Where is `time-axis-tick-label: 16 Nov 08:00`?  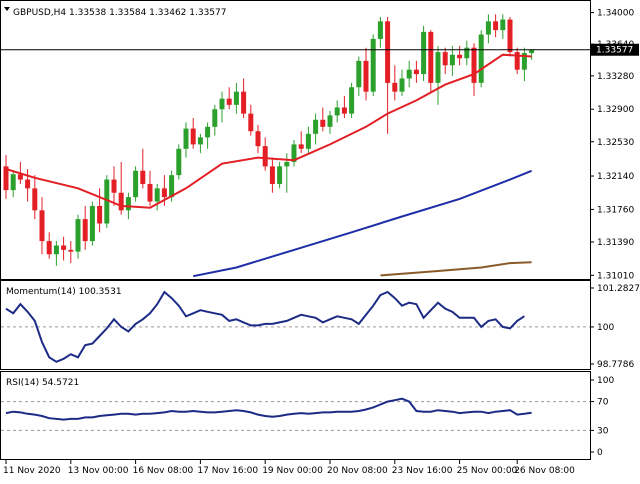 time-axis-tick-label: 16 Nov 08:00 is located at coordinates (163, 471).